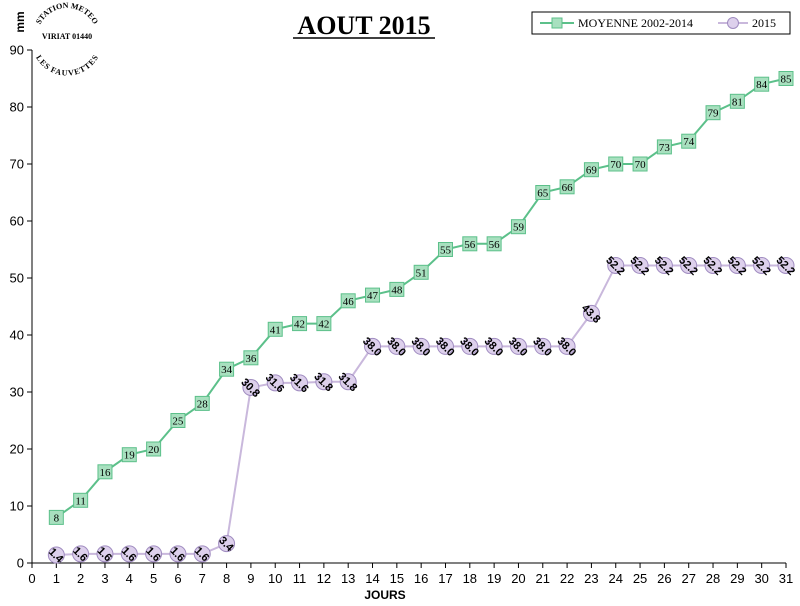 The height and width of the screenshot is (606, 800). What do you see at coordinates (786, 578) in the screenshot?
I see `x-tick-label: 31` at bounding box center [786, 578].